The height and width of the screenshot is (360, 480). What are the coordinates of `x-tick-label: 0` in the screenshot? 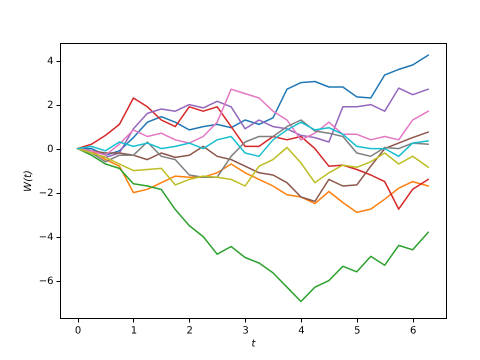 It's located at (78, 331).